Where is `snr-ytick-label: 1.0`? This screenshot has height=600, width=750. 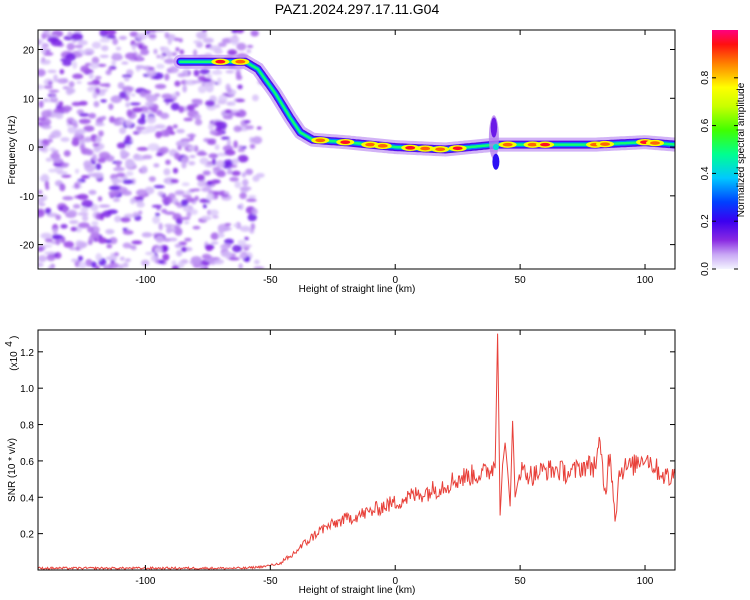
snr-ytick-label: 1.0 is located at coordinates (27, 389).